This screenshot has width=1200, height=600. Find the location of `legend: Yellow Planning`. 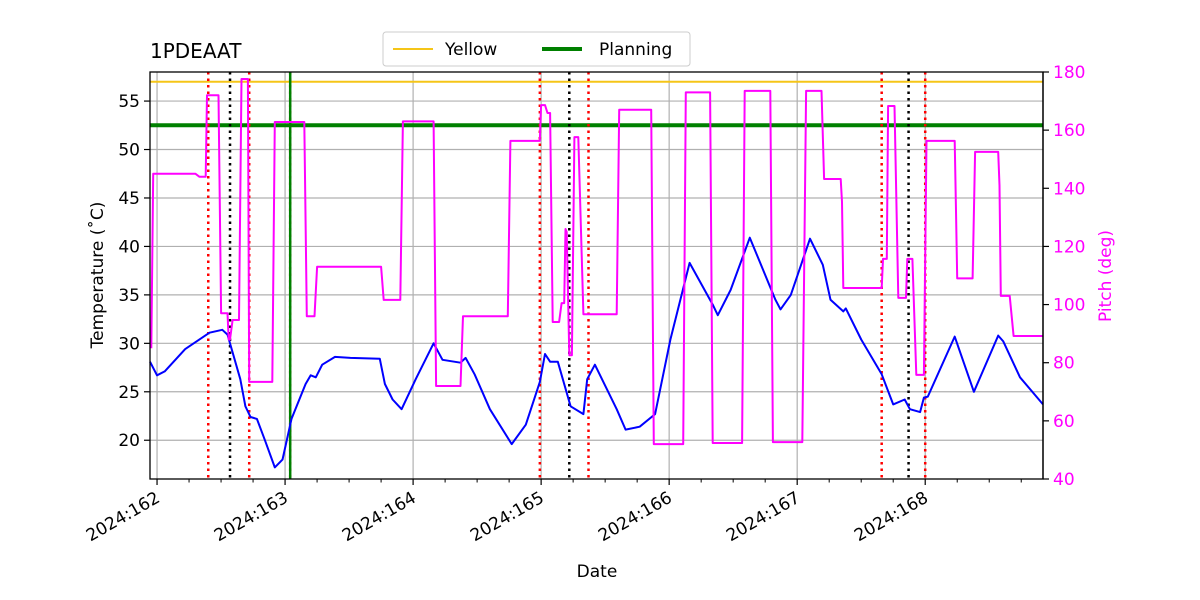

legend: Yellow Planning is located at coordinates (536, 49).